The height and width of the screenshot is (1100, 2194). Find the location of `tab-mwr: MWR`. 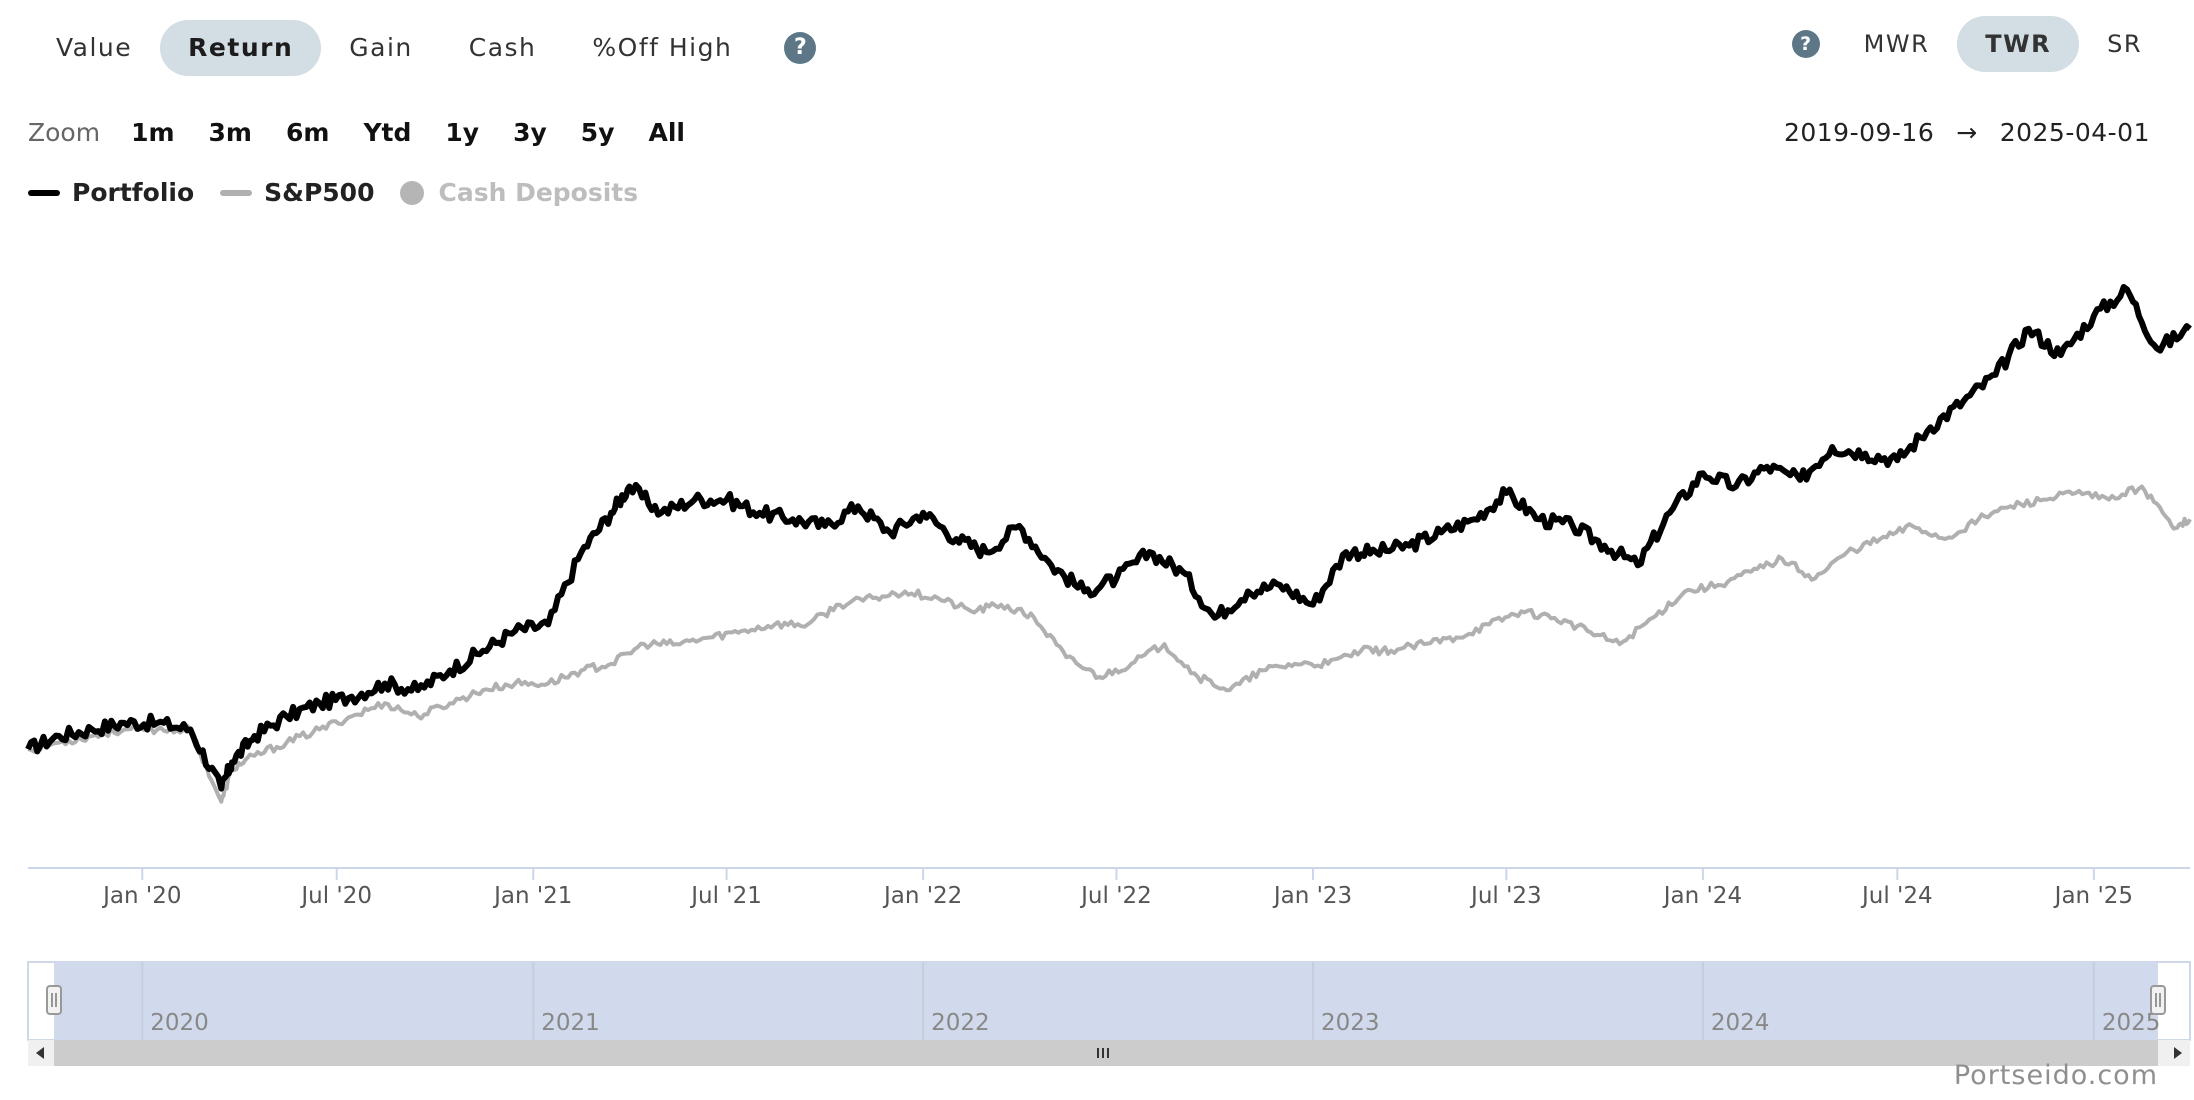

tab-mwr: MWR is located at coordinates (1896, 44).